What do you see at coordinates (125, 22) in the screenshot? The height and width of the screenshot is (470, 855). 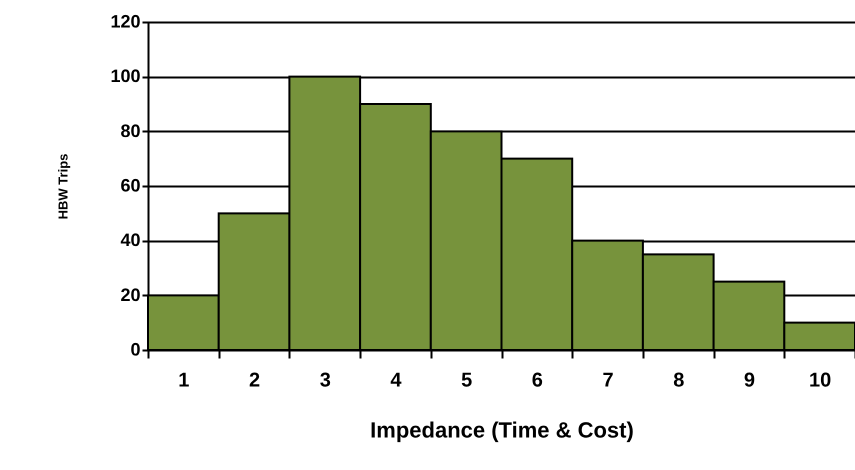 I see `y-tick-label: 120` at bounding box center [125, 22].